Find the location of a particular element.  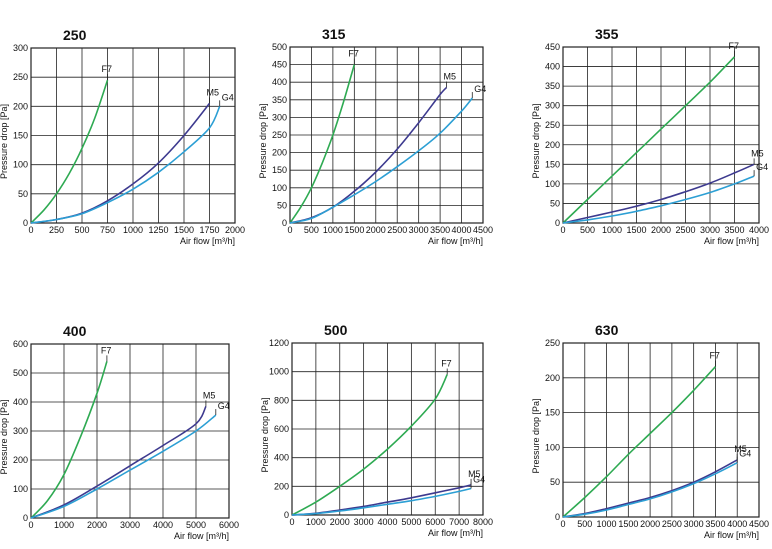

x-tick-label: 2500 is located at coordinates (397, 230).